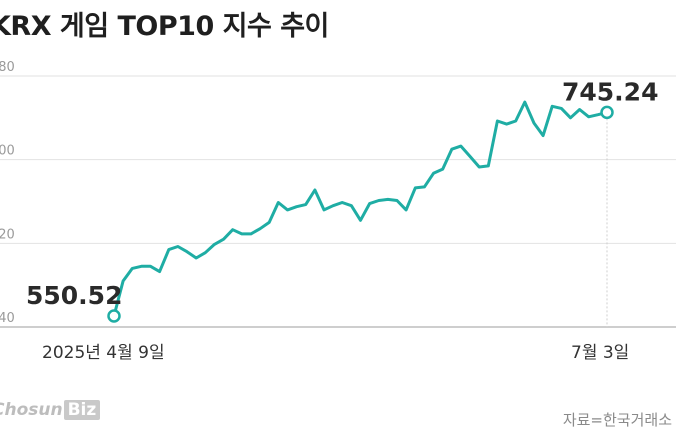 The height and width of the screenshot is (440, 686). What do you see at coordinates (610, 91) in the screenshot?
I see `end-value-label: 745.24` at bounding box center [610, 91].